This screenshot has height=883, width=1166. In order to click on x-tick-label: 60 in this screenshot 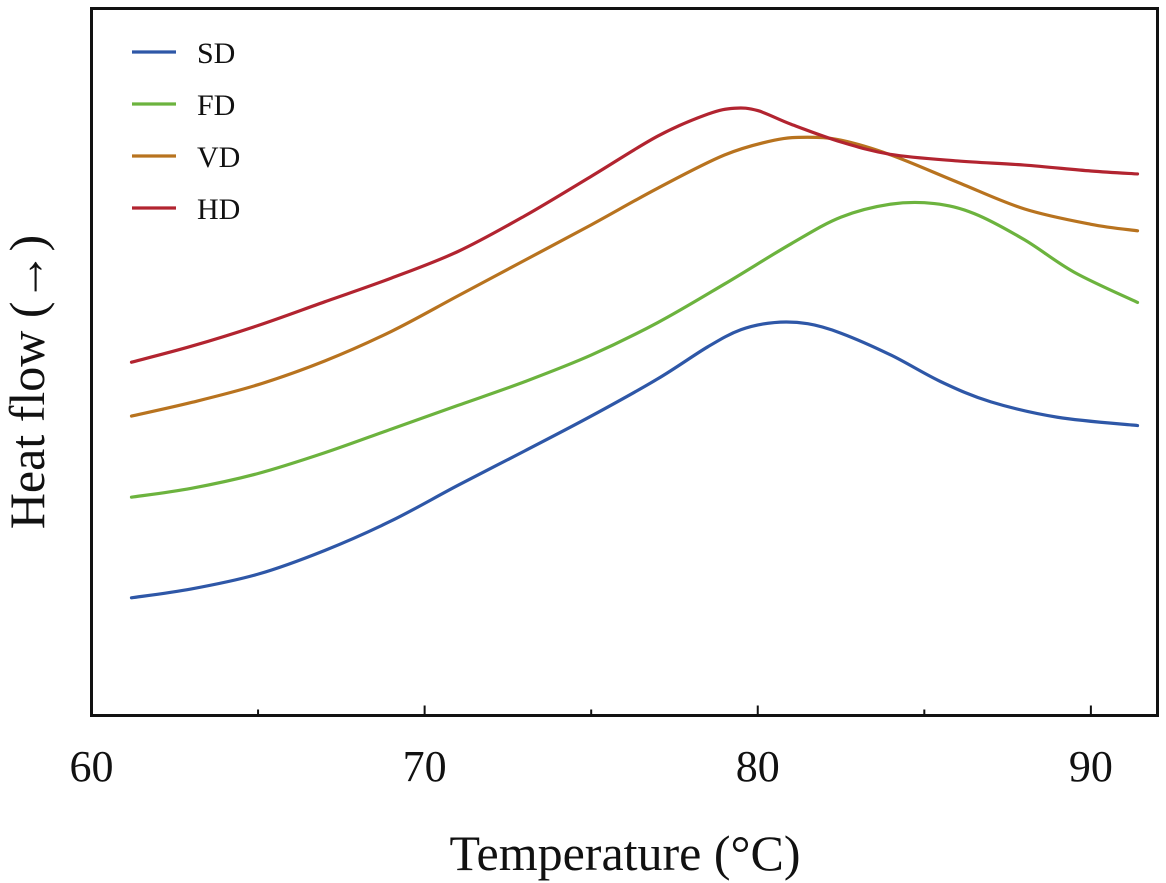, I will do `click(92, 766)`.